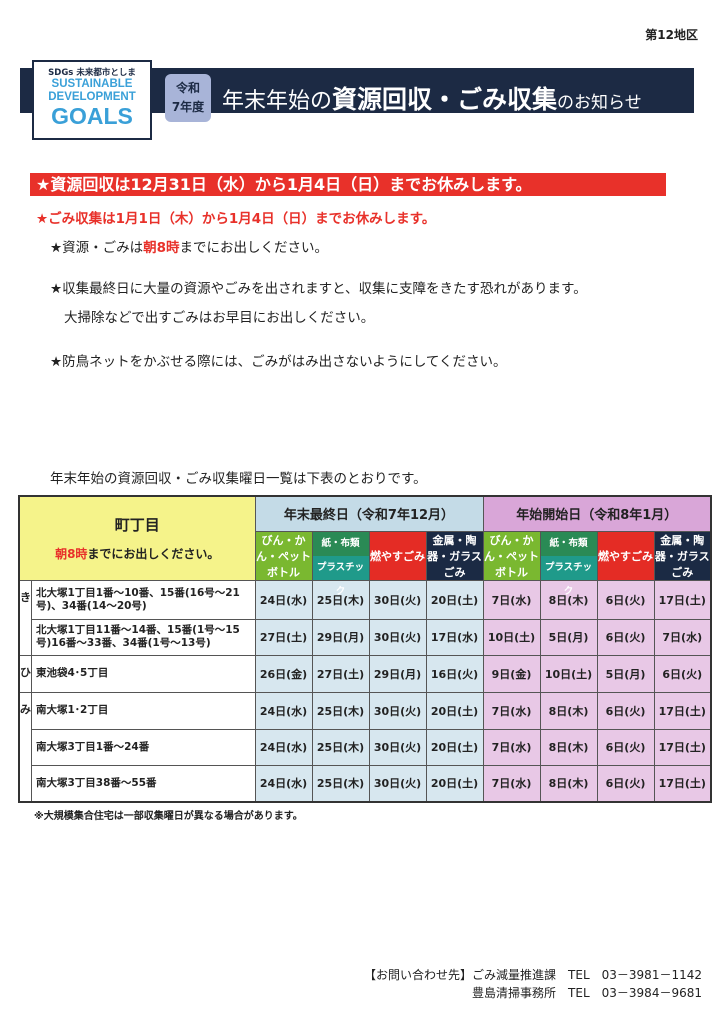  I want to click on area-name: 東池袋4･5丁目, so click(143, 673).